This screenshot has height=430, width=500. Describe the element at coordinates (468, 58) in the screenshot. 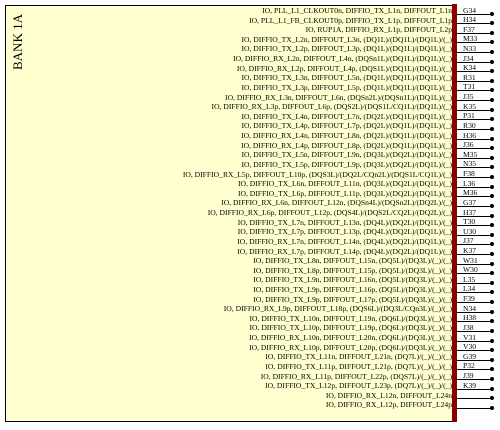

I see `pin-number-label: J34` at that location.